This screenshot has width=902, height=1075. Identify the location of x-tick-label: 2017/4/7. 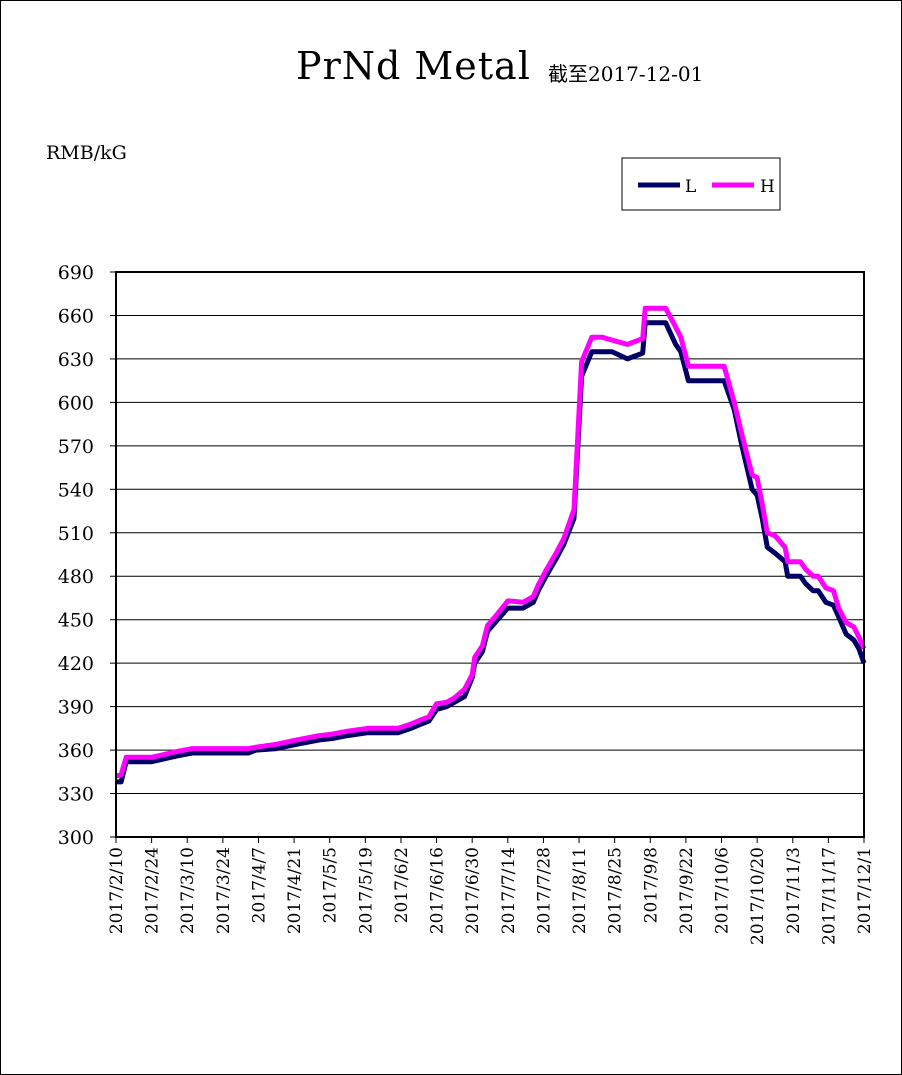
(259, 885).